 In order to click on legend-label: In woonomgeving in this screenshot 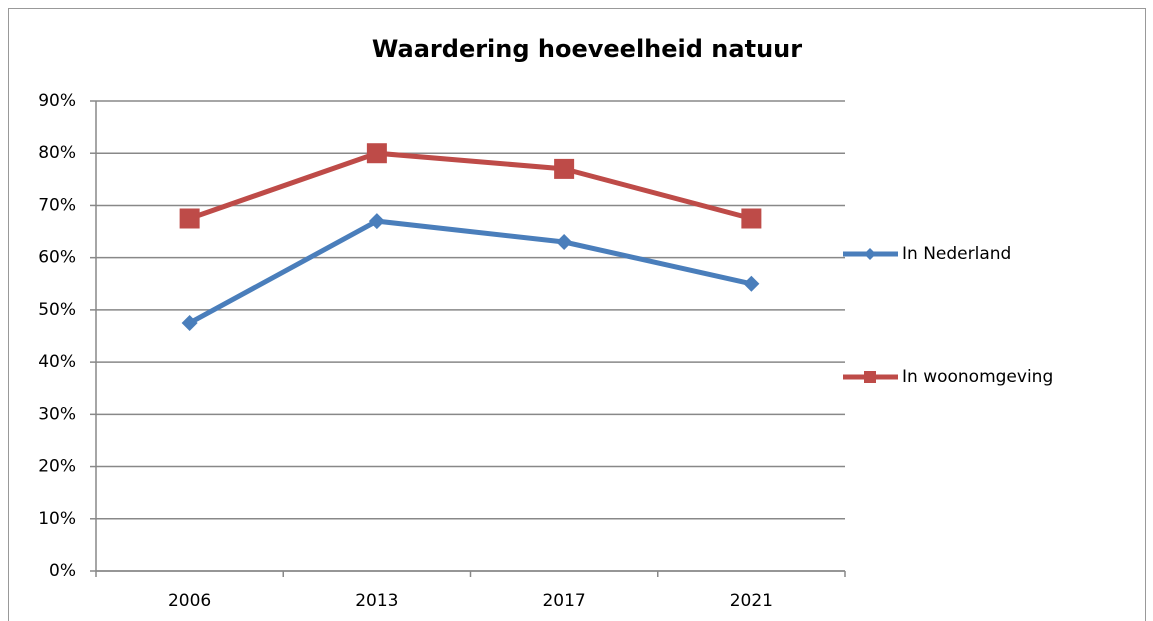, I will do `click(977, 377)`.